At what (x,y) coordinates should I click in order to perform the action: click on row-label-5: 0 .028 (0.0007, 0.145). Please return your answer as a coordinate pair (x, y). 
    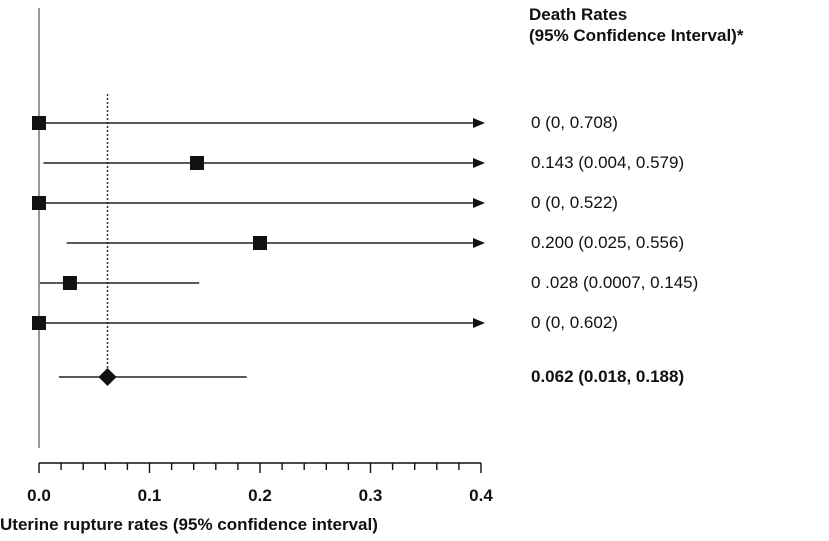
    Looking at the image, I should click on (615, 282).